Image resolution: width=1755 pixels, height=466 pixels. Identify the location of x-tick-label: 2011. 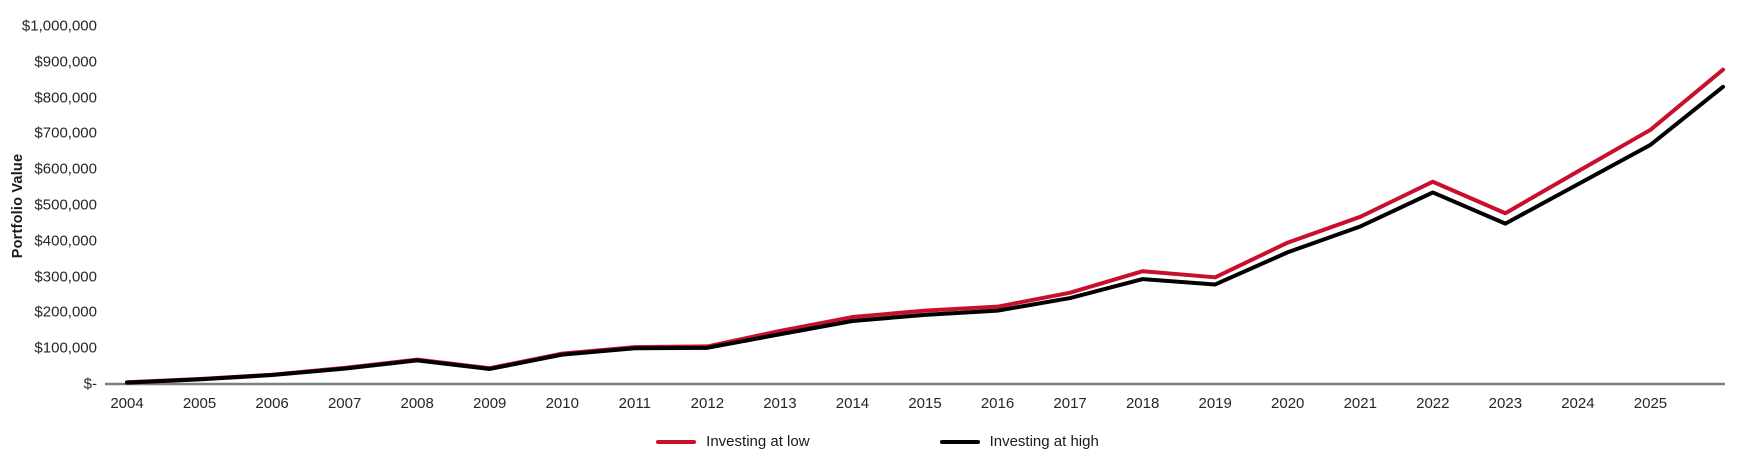
(634, 403).